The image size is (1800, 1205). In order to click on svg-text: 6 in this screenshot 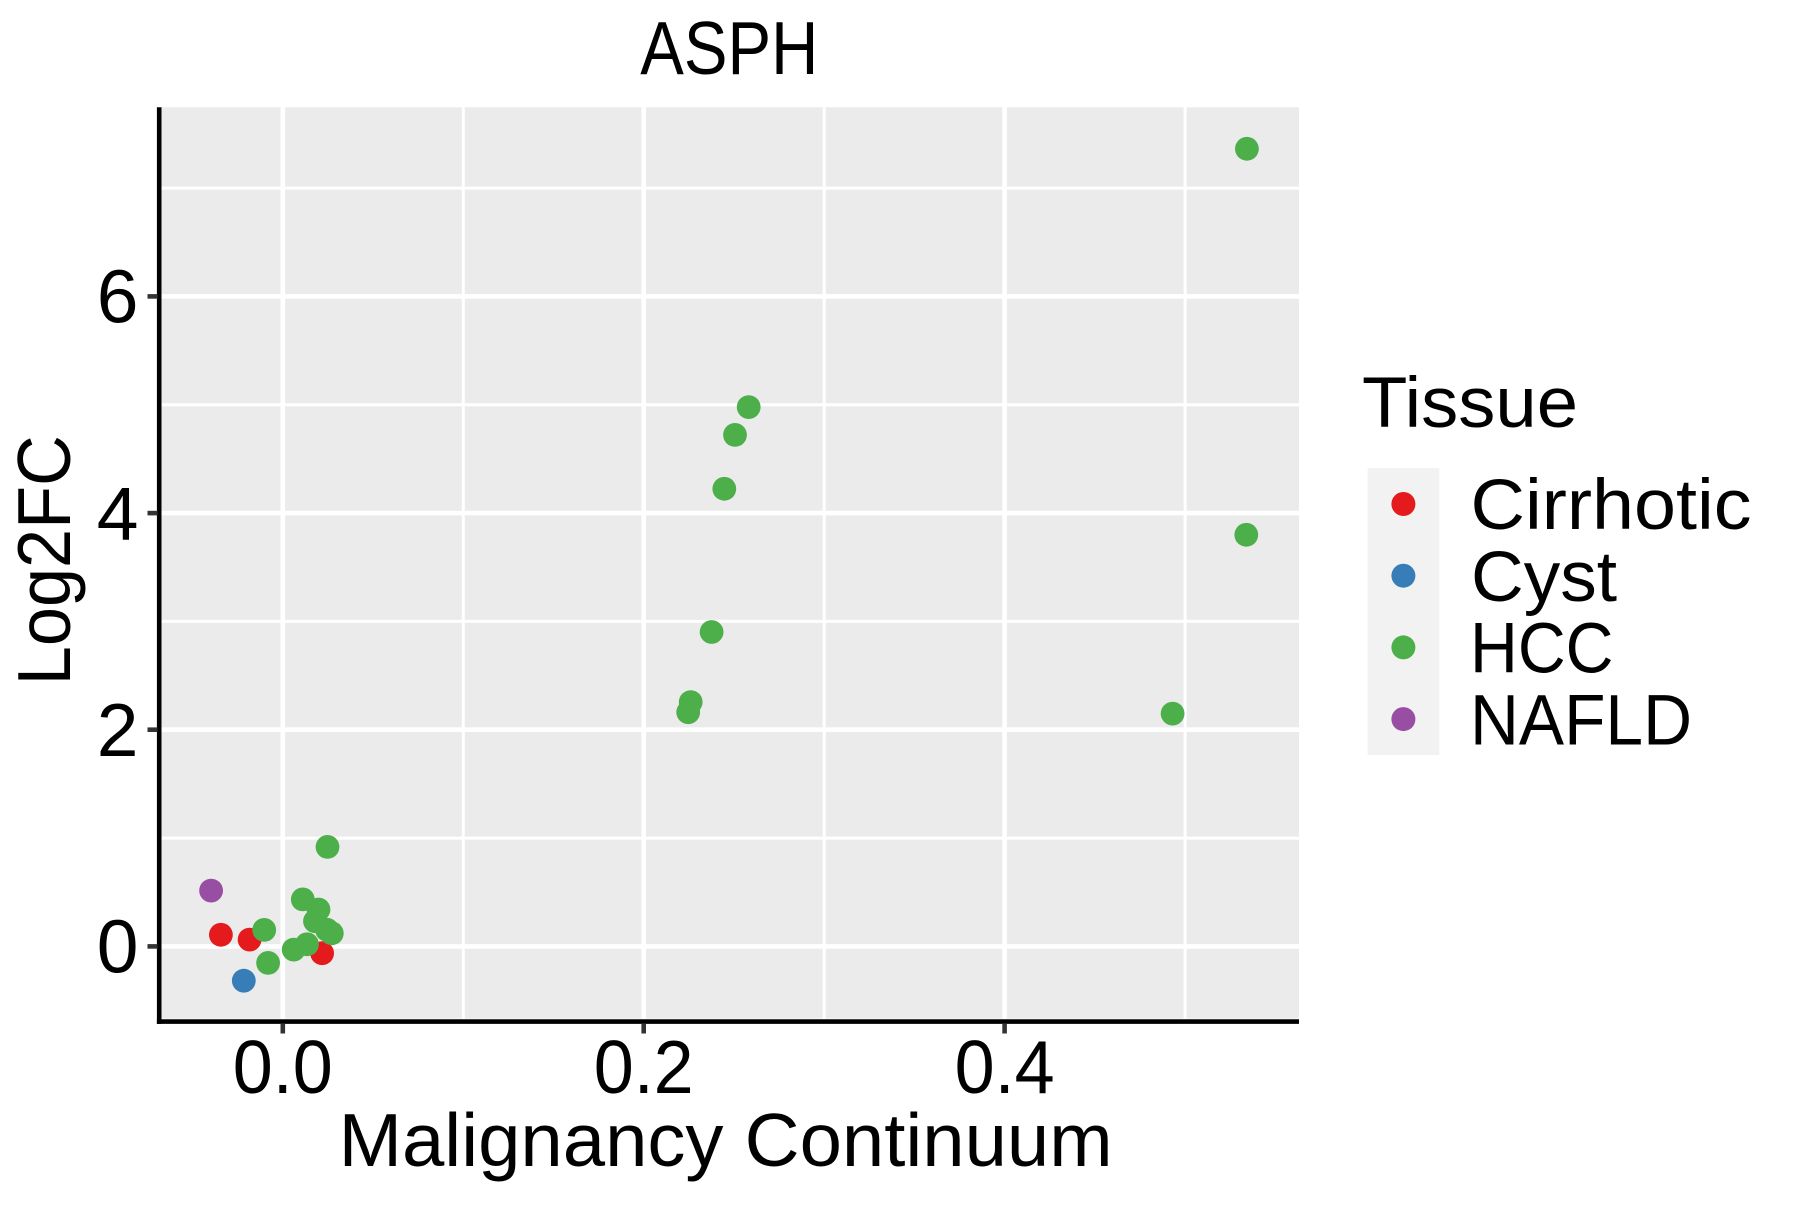, I will do `click(118, 297)`.